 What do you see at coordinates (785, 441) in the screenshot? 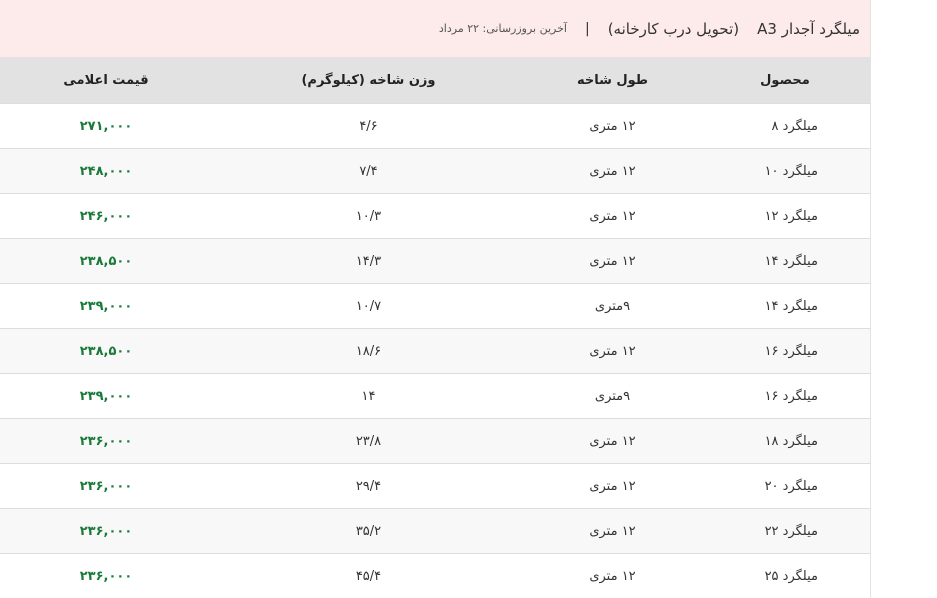
I see `cell-product: میلگرد ۱۸` at bounding box center [785, 441].